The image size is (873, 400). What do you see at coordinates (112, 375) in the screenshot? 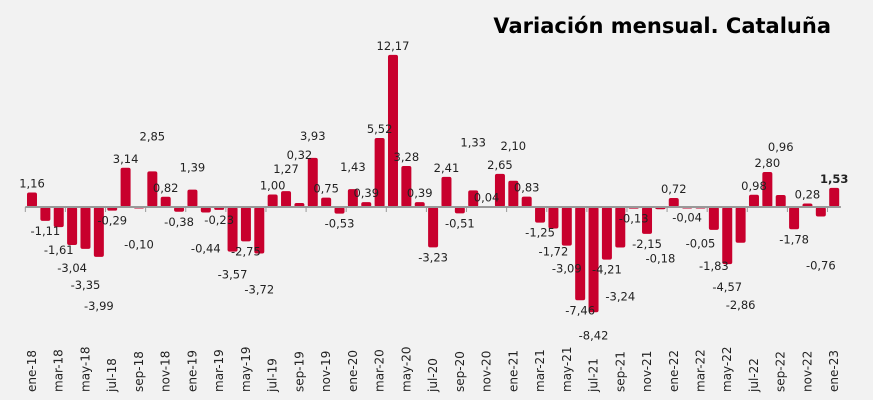
I see `x-tick-label: jul-18` at bounding box center [112, 375].